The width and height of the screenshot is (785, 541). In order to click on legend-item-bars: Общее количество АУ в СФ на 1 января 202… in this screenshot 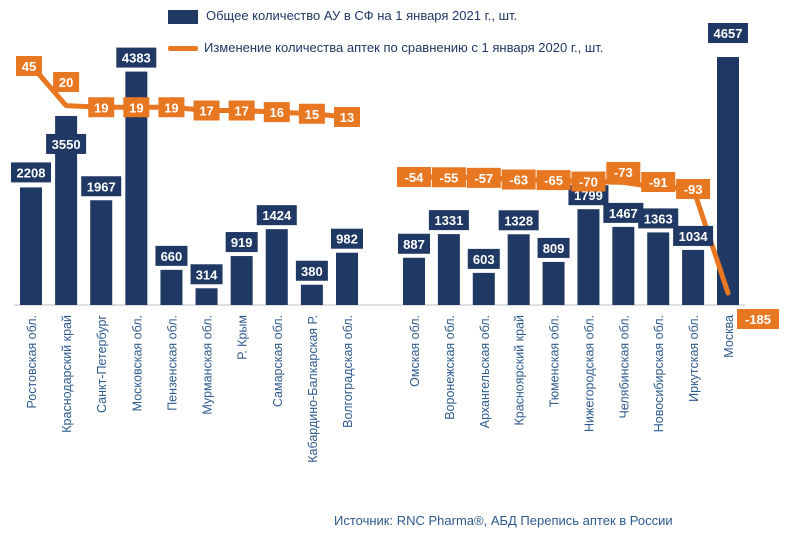, I will do `click(342, 16)`.